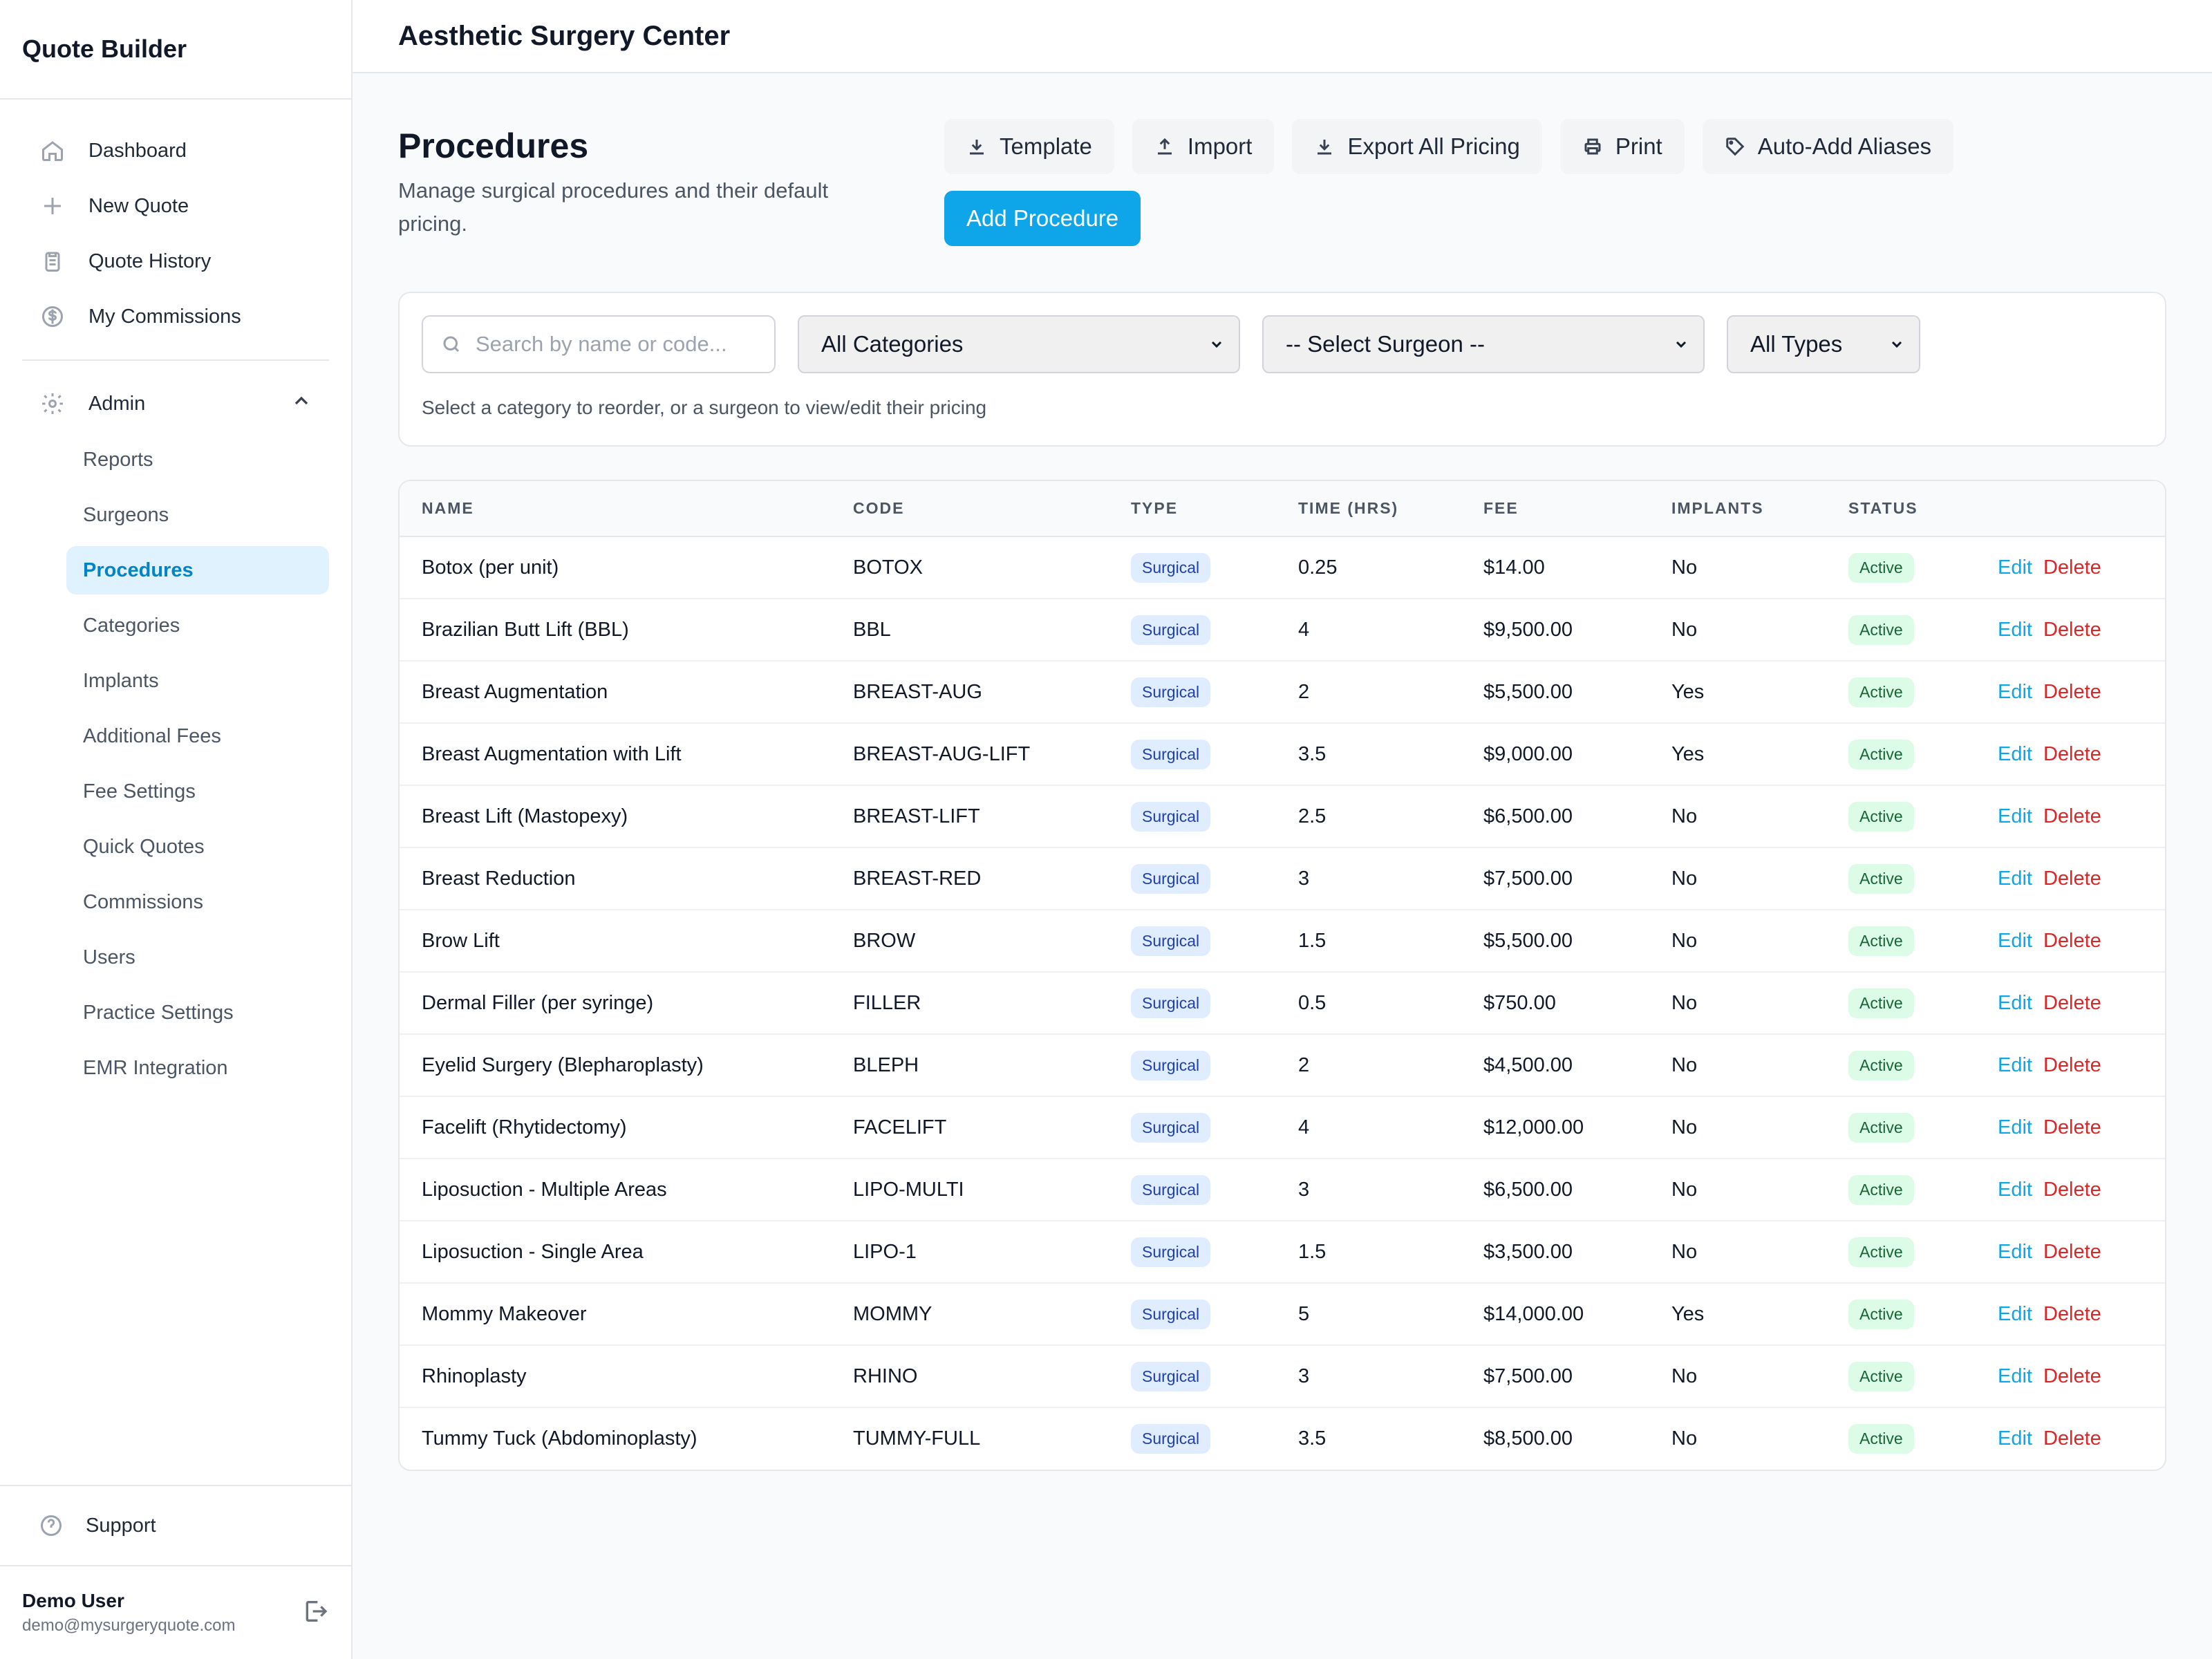  I want to click on support-link: Support, so click(175, 1525).